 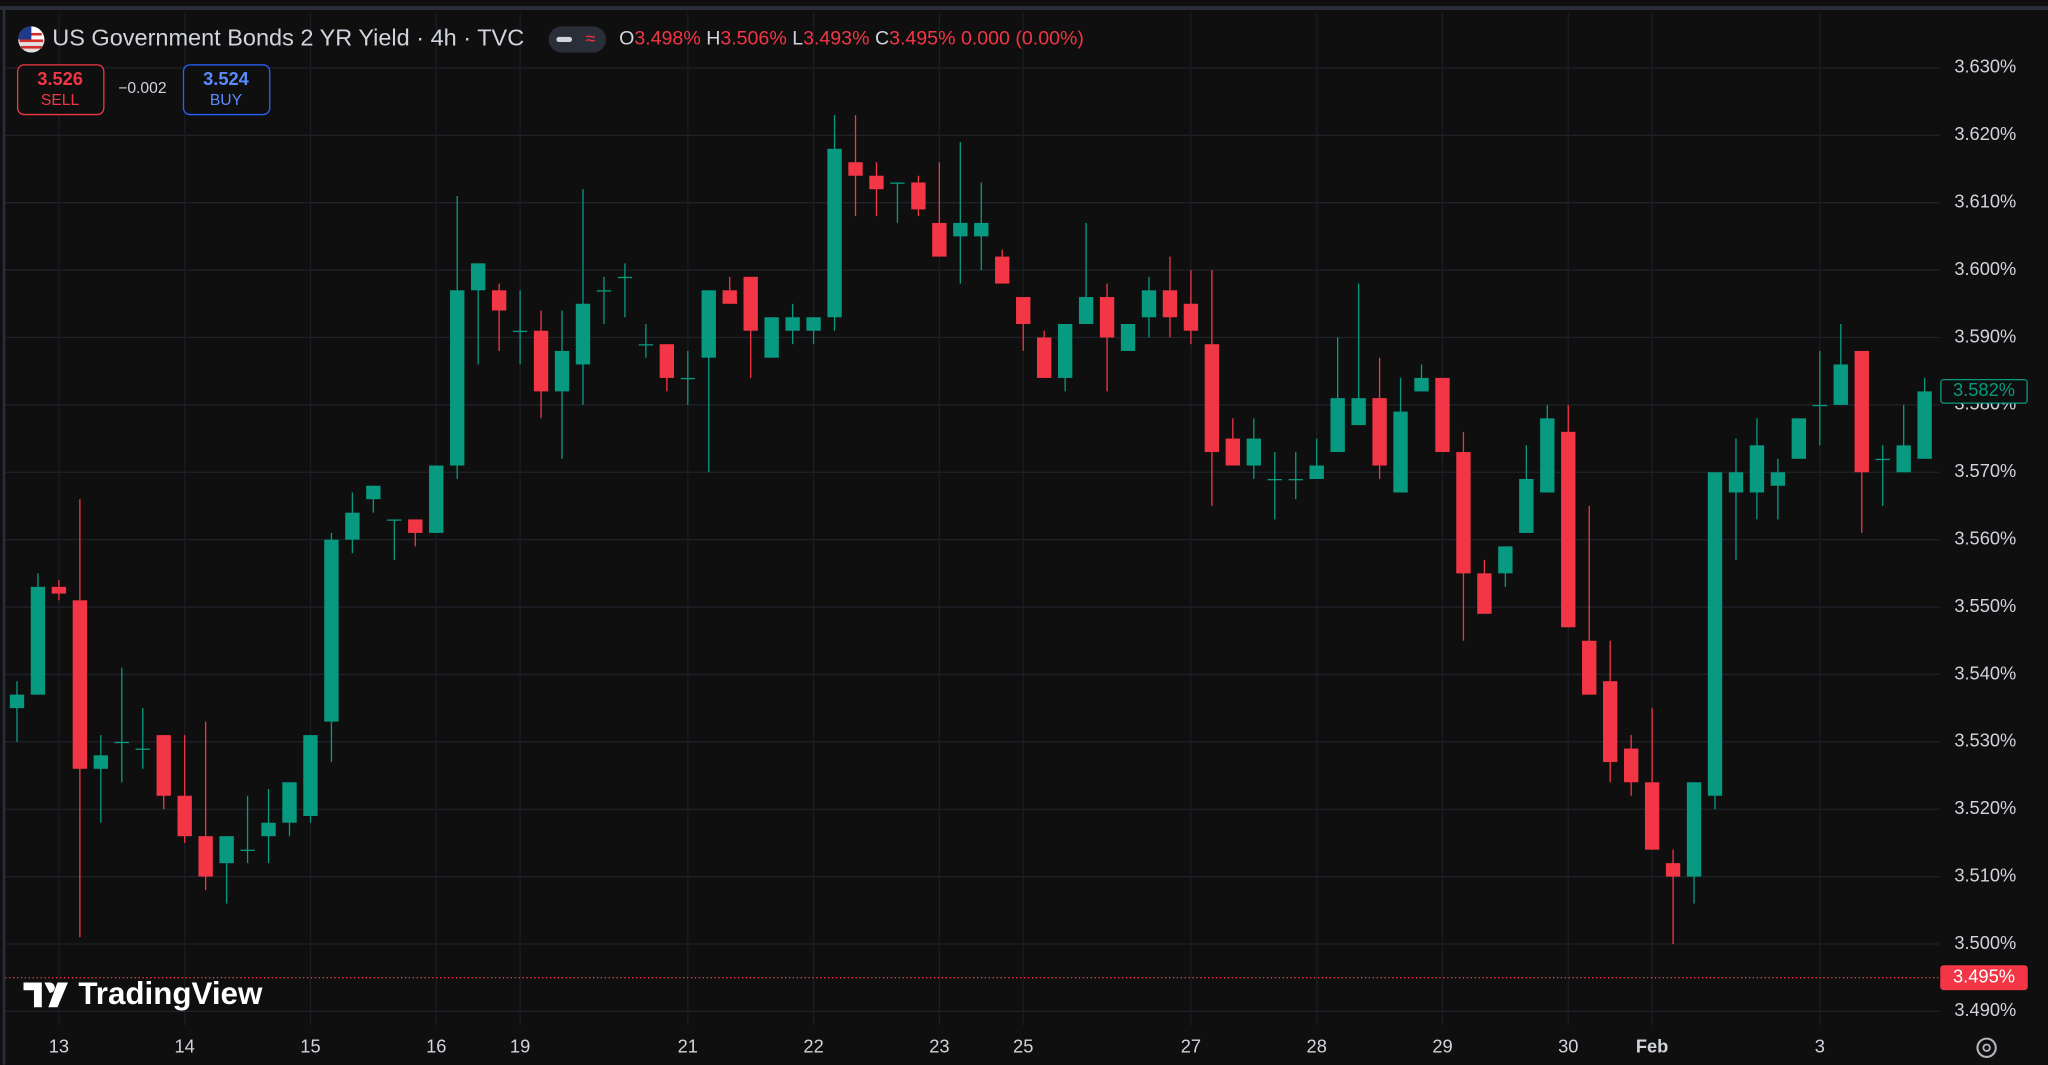 What do you see at coordinates (688, 1046) in the screenshot?
I see `x-tick-label: 21` at bounding box center [688, 1046].